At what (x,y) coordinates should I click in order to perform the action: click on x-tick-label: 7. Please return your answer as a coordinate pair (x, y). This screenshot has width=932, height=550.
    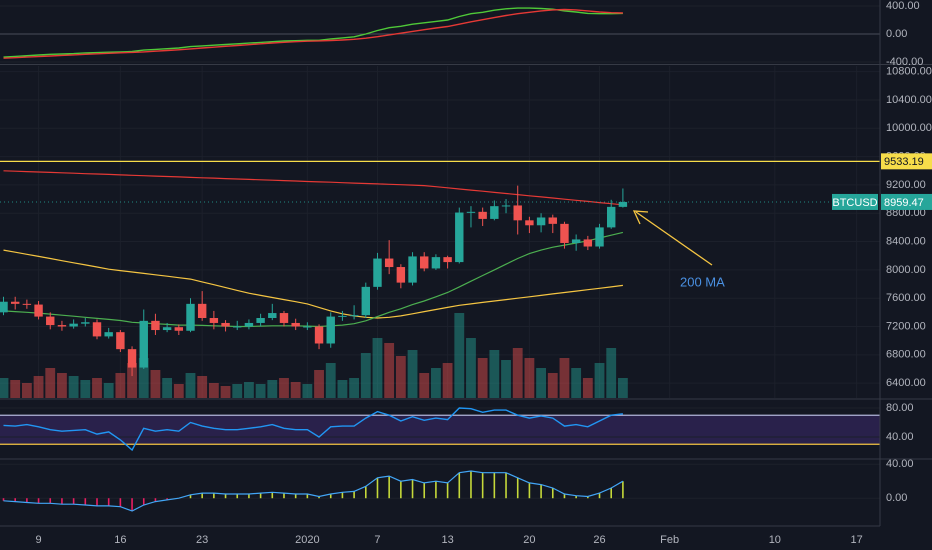
    Looking at the image, I should click on (377, 540).